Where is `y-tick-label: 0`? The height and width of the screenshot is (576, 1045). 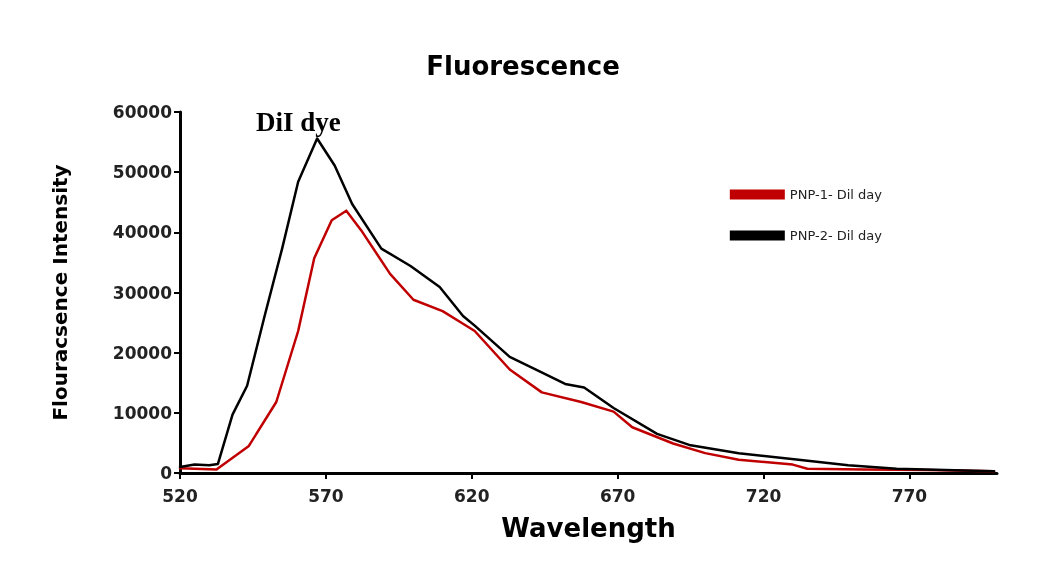
y-tick-label: 0 is located at coordinates (166, 473).